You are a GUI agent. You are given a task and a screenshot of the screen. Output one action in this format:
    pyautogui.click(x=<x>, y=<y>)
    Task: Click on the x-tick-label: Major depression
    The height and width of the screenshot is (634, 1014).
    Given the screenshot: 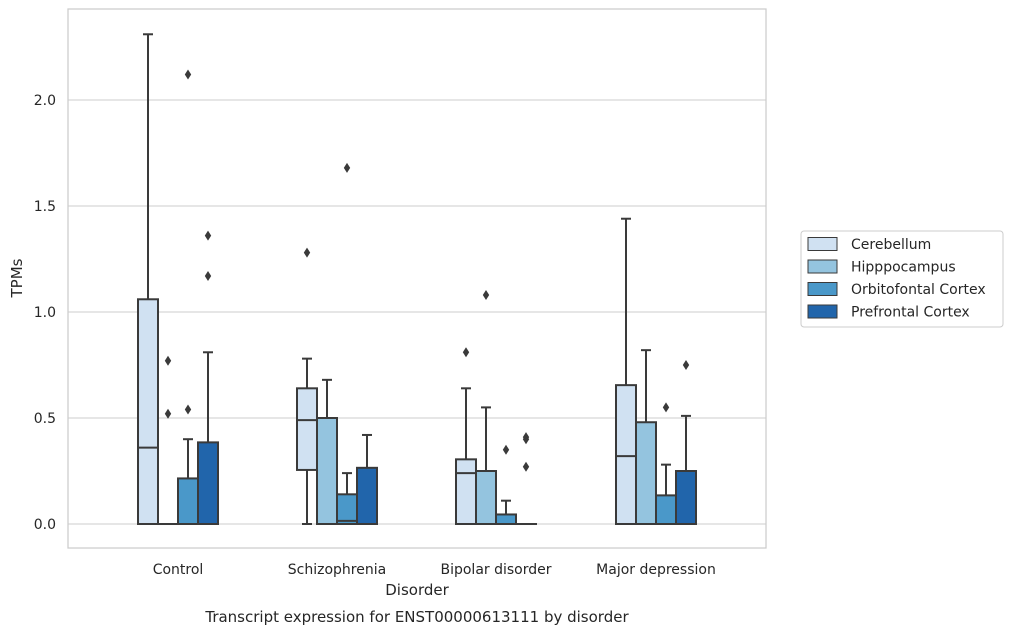 What is the action you would take?
    pyautogui.click(x=656, y=570)
    